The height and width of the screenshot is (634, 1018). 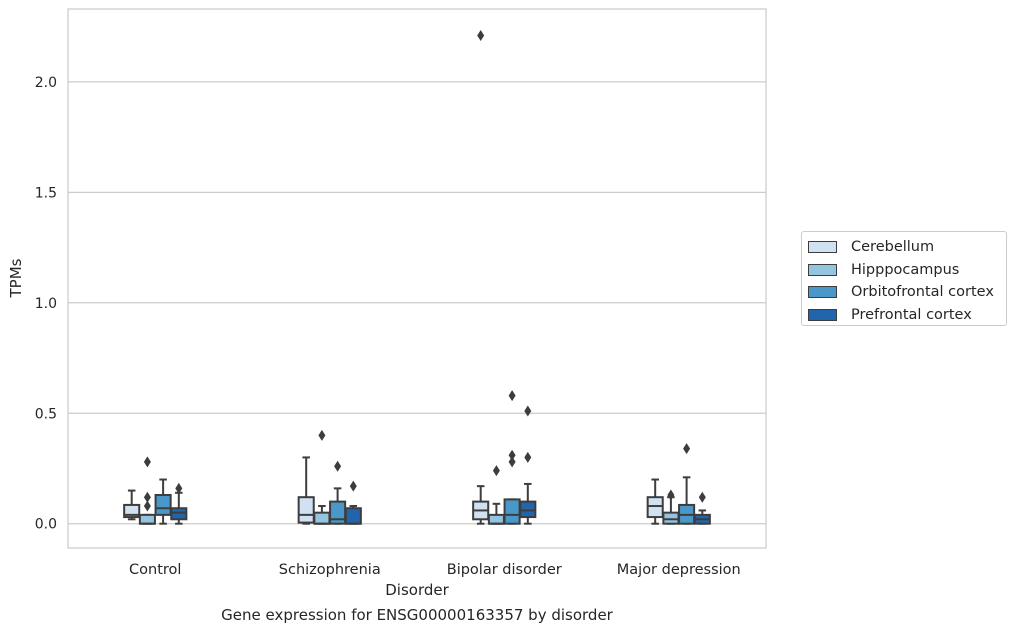 What do you see at coordinates (46, 414) in the screenshot?
I see `y-tick-label: 0.5` at bounding box center [46, 414].